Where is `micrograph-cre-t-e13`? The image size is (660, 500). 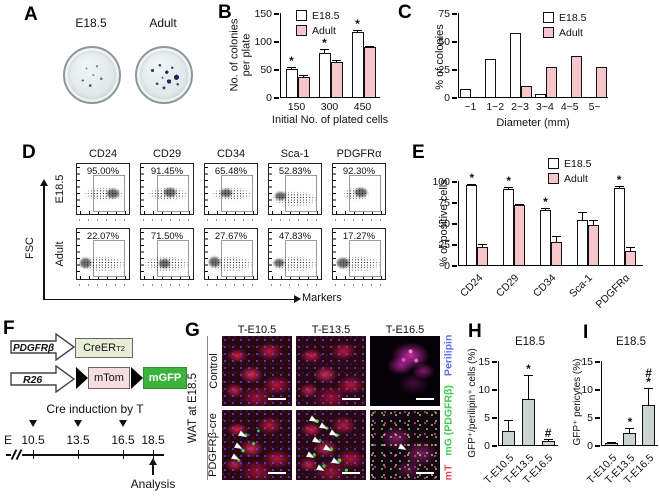
micrograph-cre-t-e13 is located at coordinates (331, 445).